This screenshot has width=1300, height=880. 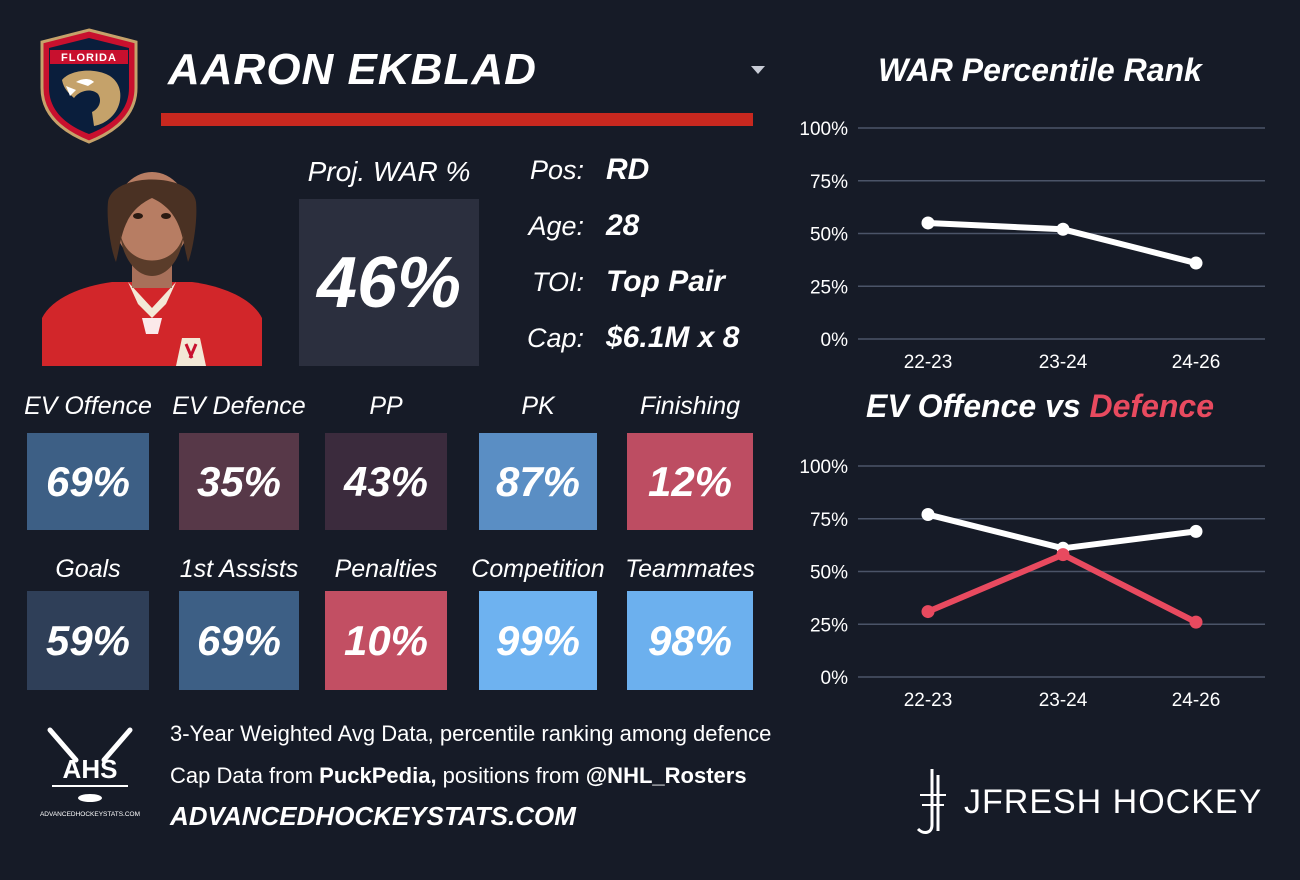 I want to click on ahs-logo-subtext: ADVANCEDHOCKEYSTATS.COM, so click(x=90, y=814).